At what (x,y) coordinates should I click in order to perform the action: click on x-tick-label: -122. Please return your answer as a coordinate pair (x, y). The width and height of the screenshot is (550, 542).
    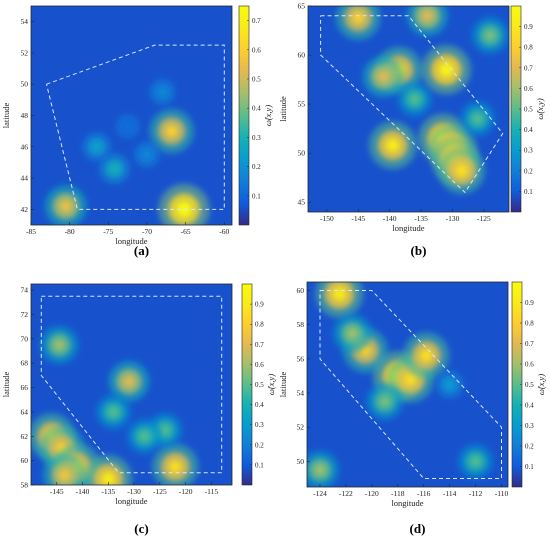
    Looking at the image, I should click on (346, 493).